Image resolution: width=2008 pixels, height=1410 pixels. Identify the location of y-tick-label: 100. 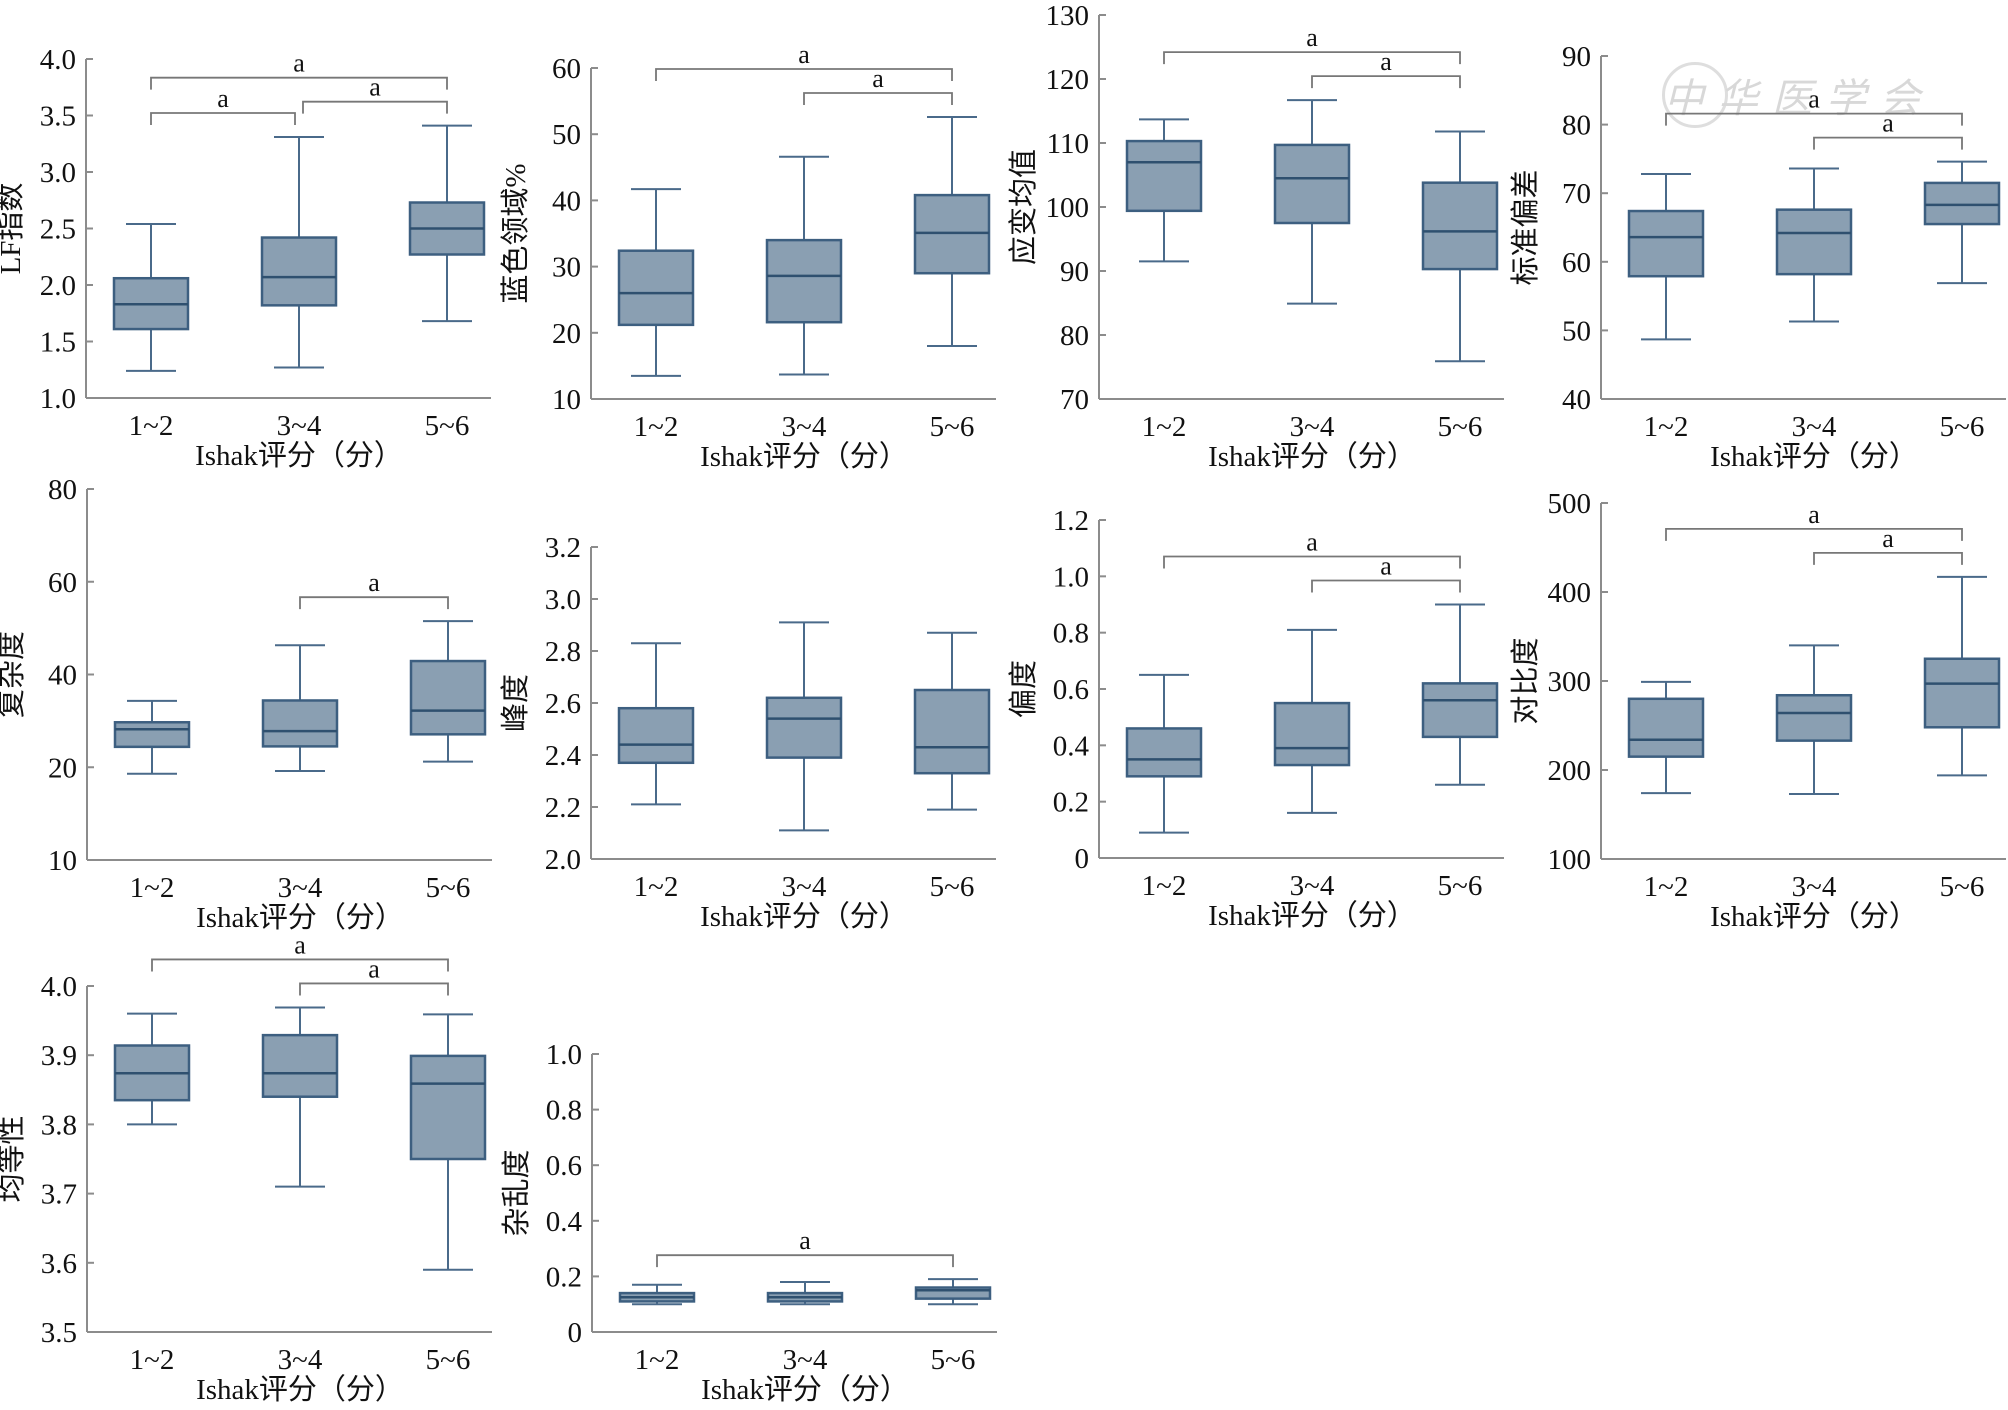
(1068, 208).